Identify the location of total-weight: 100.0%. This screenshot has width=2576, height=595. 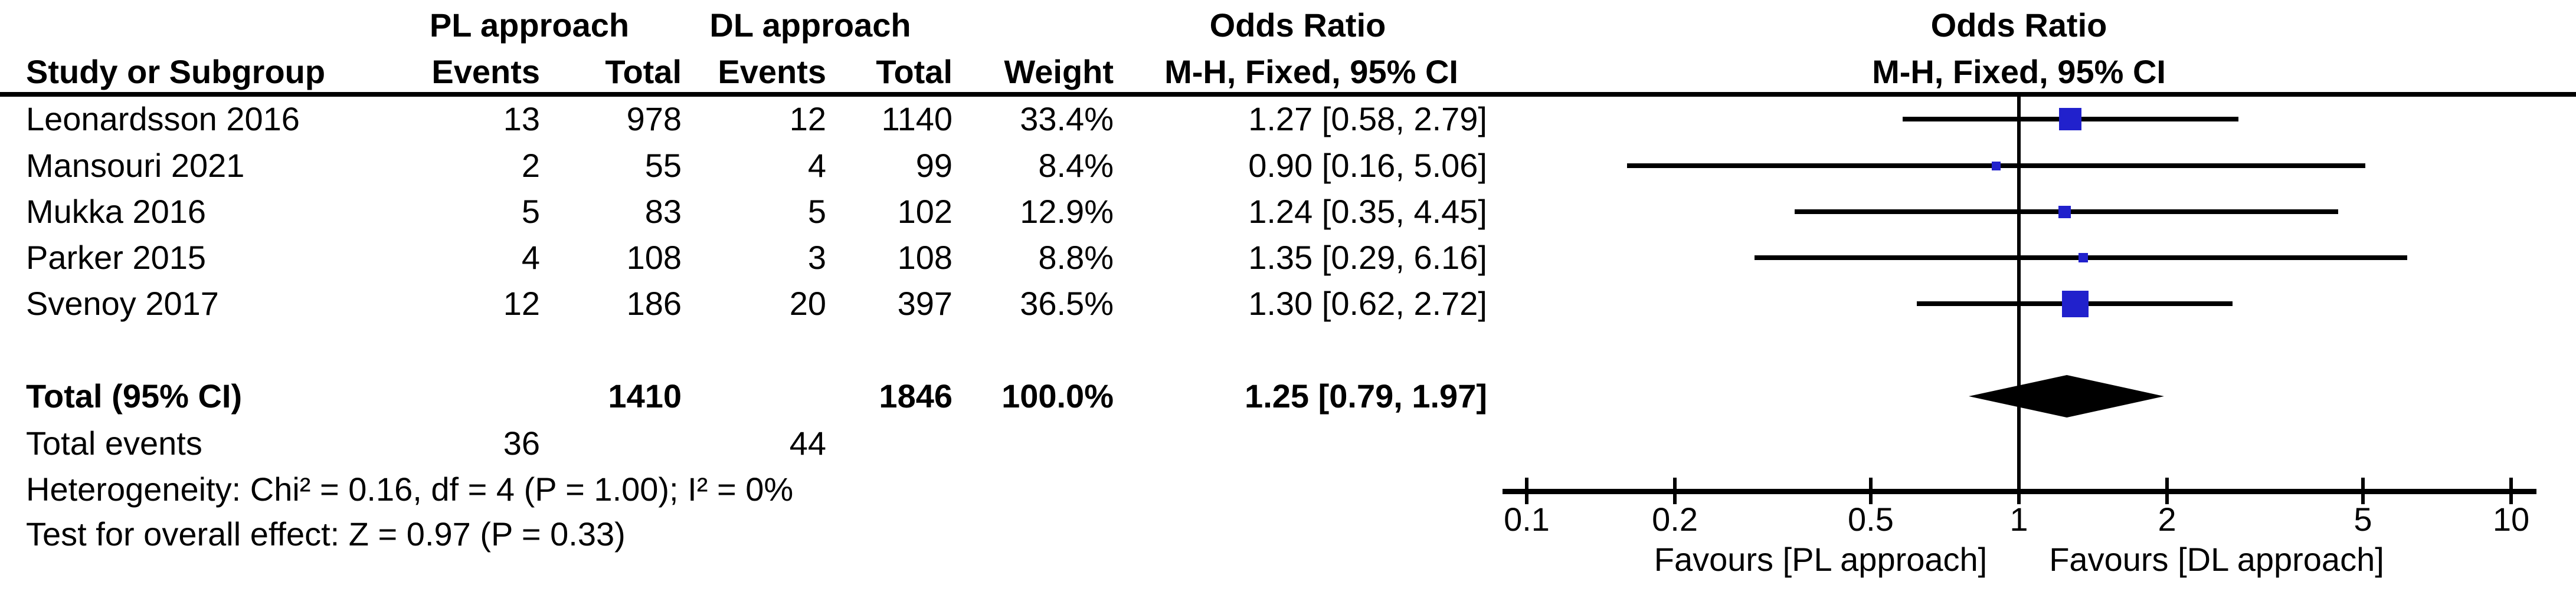
(1057, 396).